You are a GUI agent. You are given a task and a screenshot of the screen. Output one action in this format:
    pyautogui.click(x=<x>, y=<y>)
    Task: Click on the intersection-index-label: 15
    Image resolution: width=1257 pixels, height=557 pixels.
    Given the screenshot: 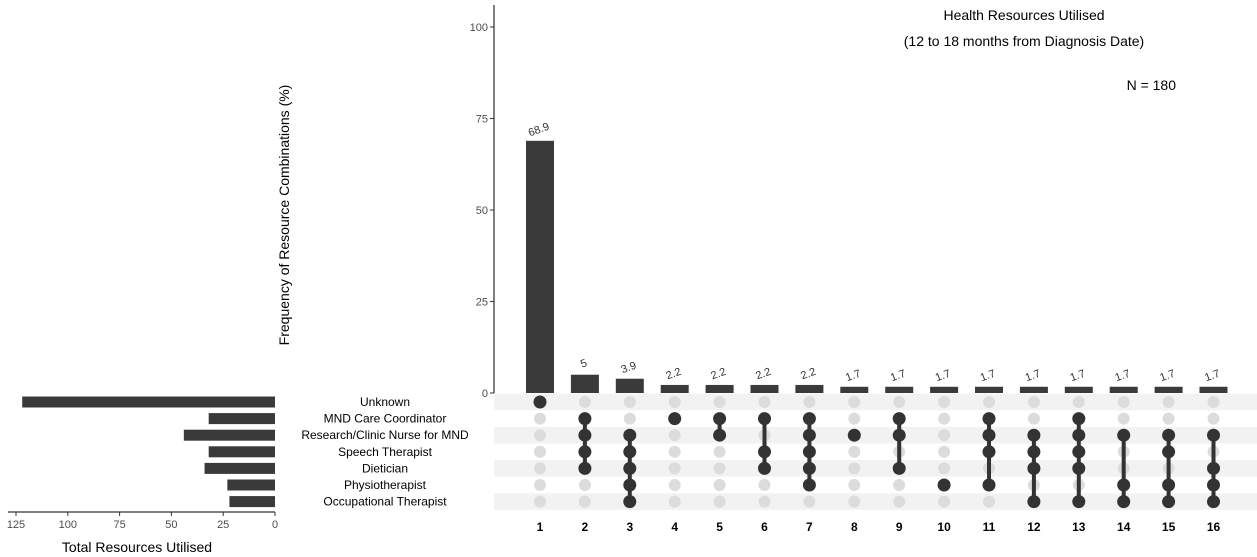 What is the action you would take?
    pyautogui.click(x=1169, y=527)
    